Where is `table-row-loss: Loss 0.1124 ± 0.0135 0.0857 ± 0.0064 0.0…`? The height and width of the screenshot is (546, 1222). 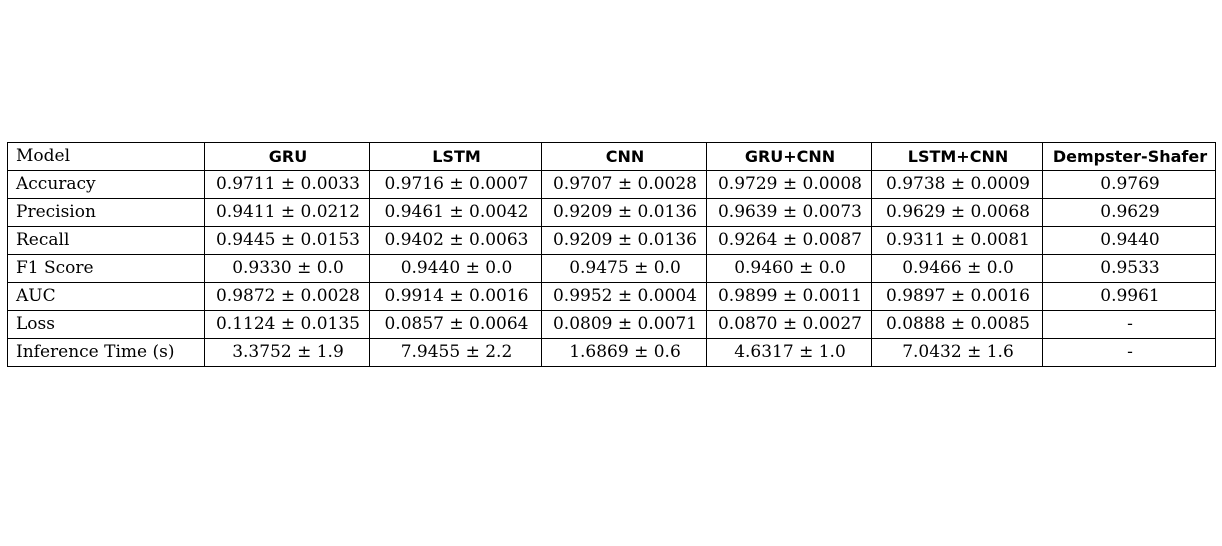
table-row-loss: Loss 0.1124 ± 0.0135 0.0857 ± 0.0064 0.0… is located at coordinates (611, 324).